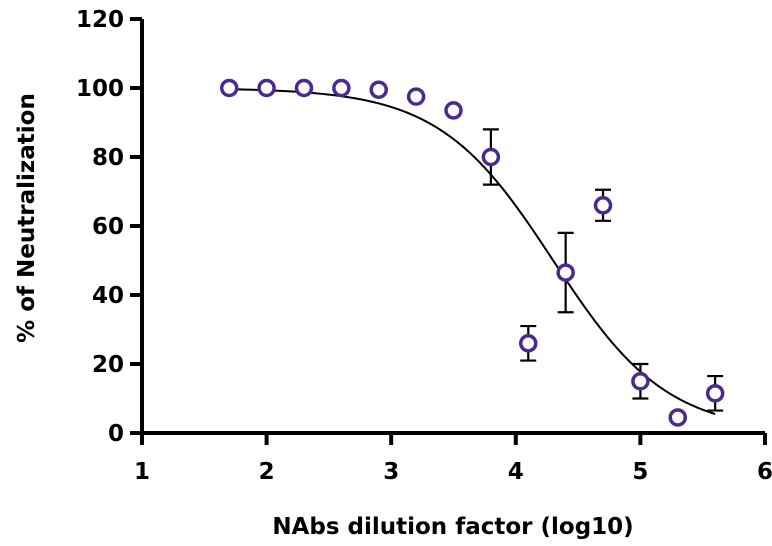 Image resolution: width=772 pixels, height=546 pixels. What do you see at coordinates (108, 365) in the screenshot?
I see `y-tick-label: 20` at bounding box center [108, 365].